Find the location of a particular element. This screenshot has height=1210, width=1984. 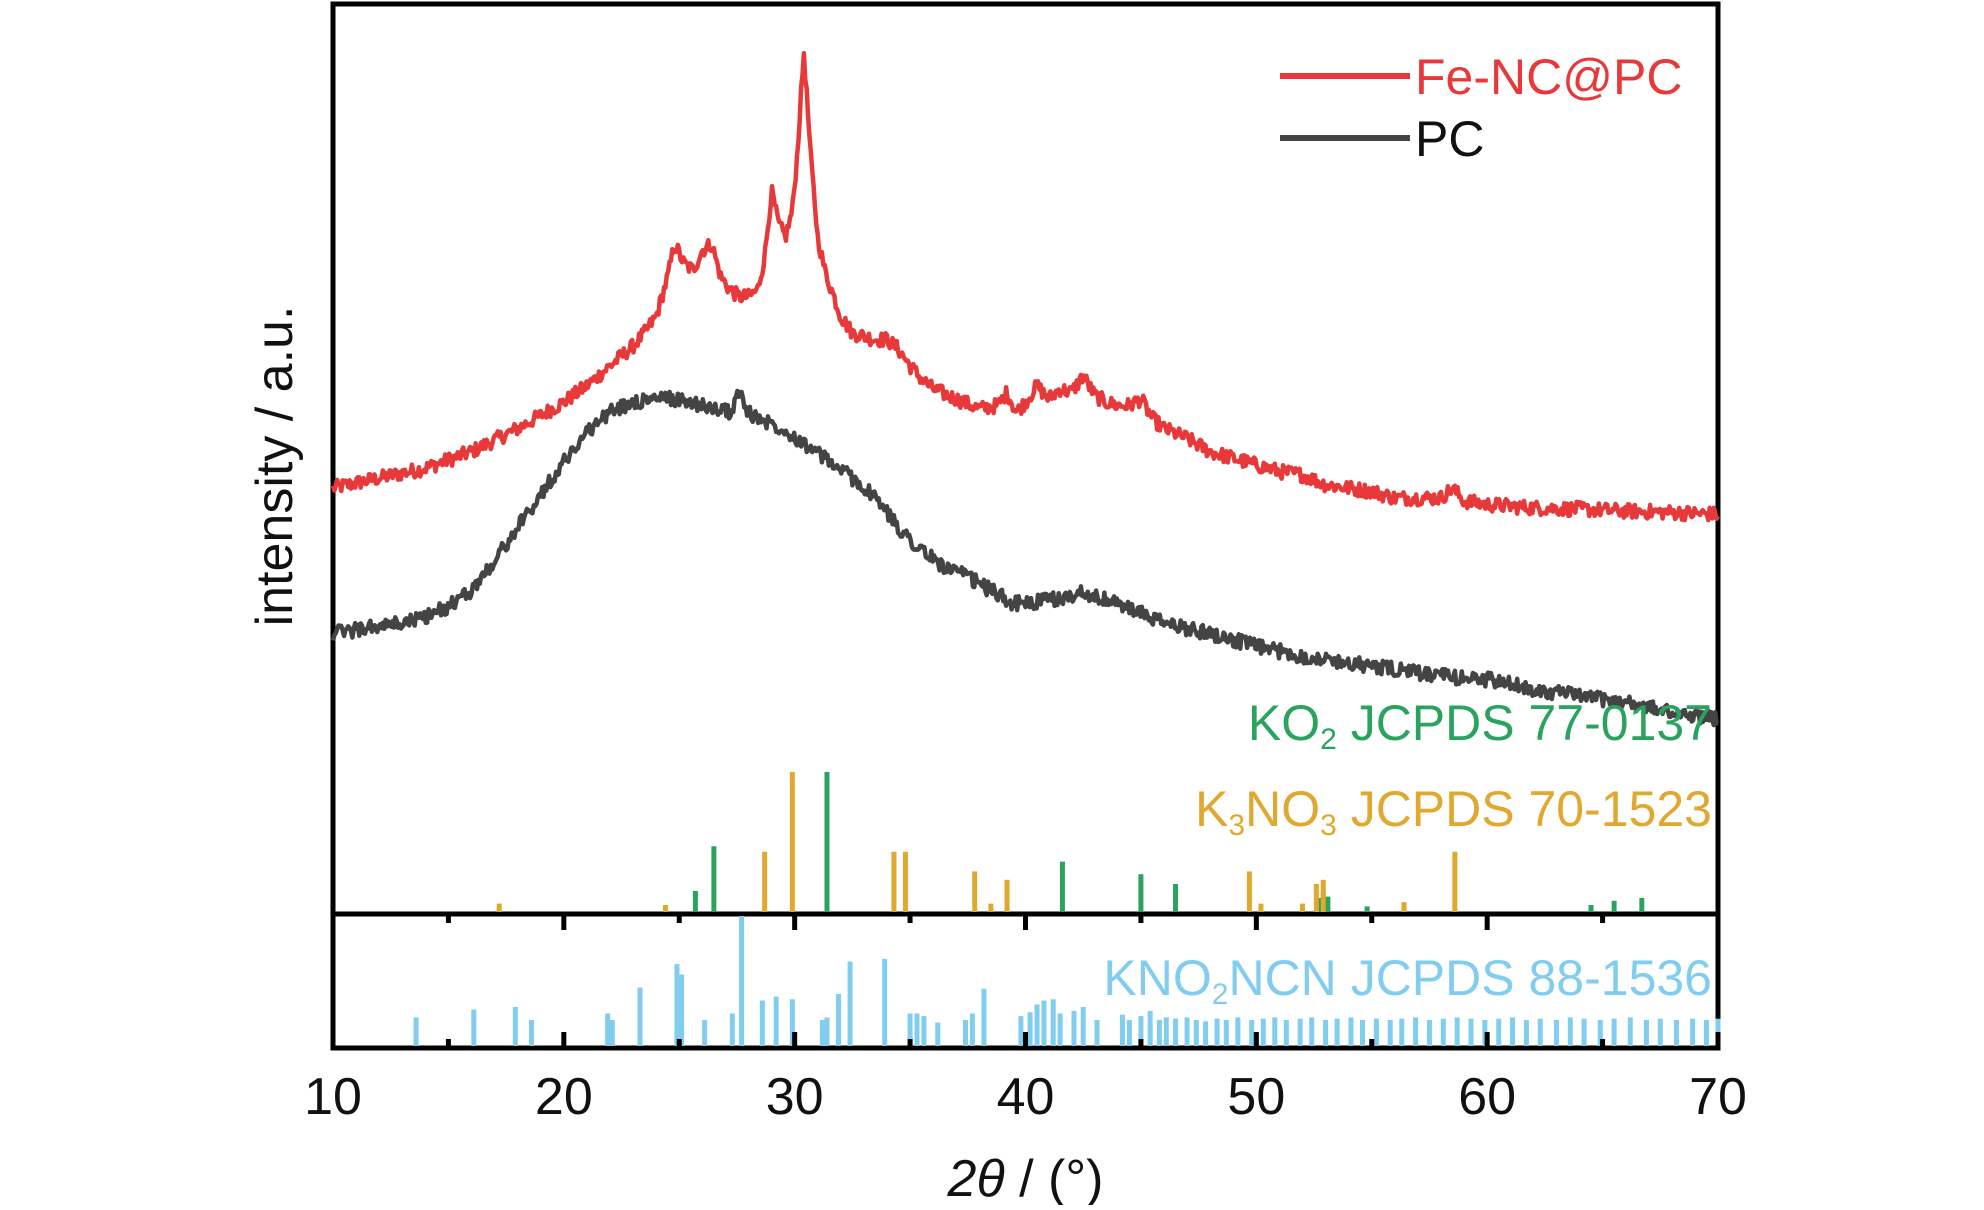

reference-label-part: NO is located at coordinates (1282, 809).